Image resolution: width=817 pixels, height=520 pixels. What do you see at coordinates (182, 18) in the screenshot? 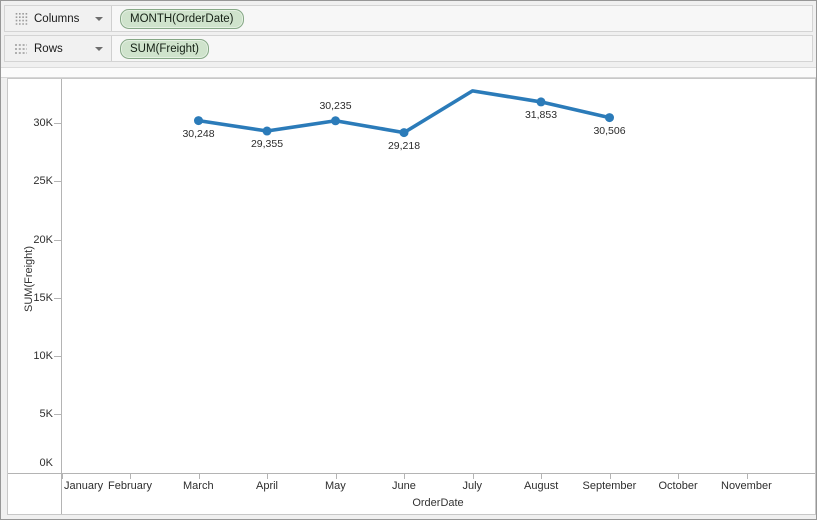
I see `month-orderdate-pill: MONTH(OrderDate)` at bounding box center [182, 18].